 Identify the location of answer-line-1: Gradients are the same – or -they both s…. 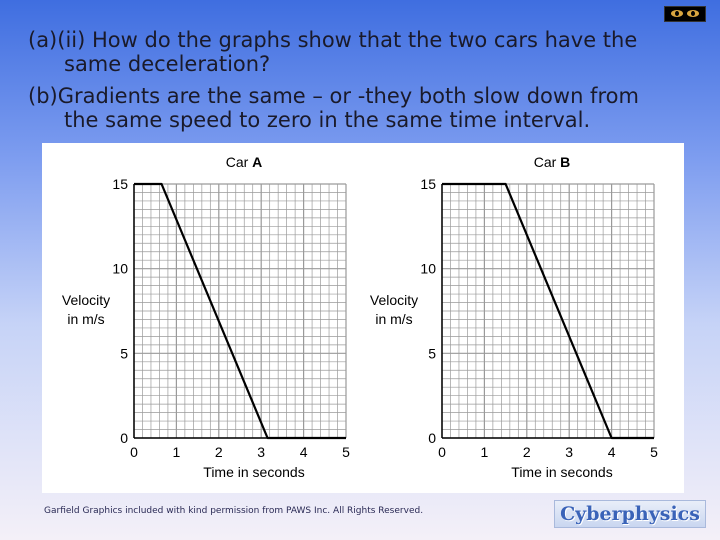
(348, 96).